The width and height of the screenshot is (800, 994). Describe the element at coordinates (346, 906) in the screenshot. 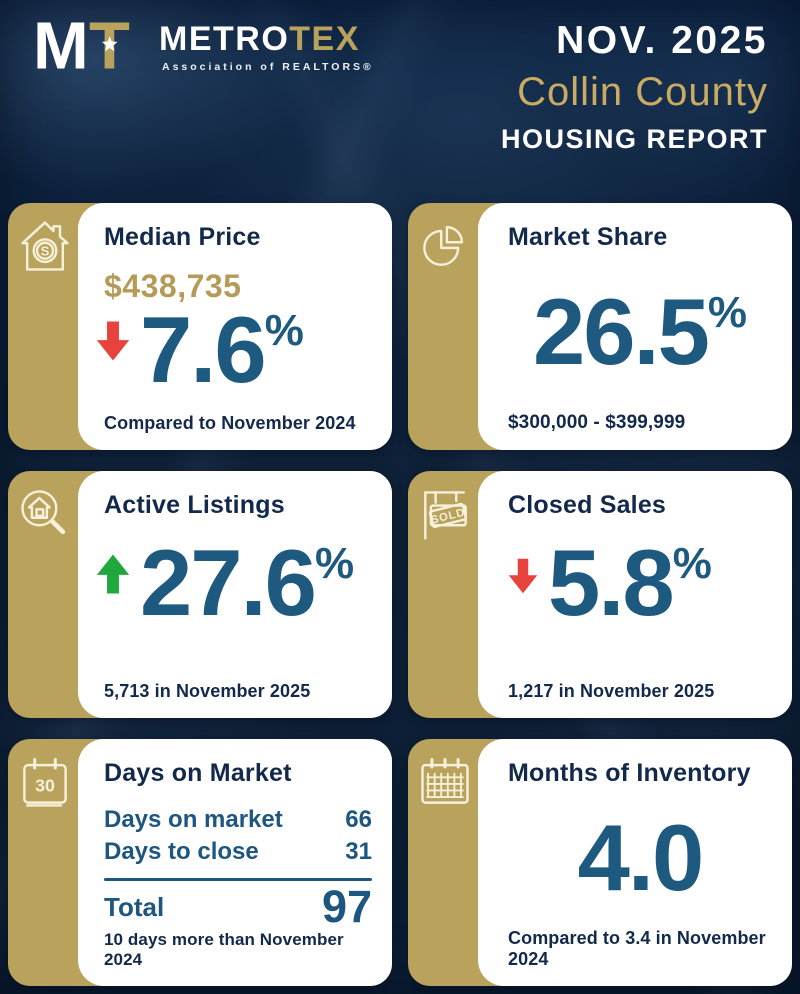

I see `total-value: 97` at that location.